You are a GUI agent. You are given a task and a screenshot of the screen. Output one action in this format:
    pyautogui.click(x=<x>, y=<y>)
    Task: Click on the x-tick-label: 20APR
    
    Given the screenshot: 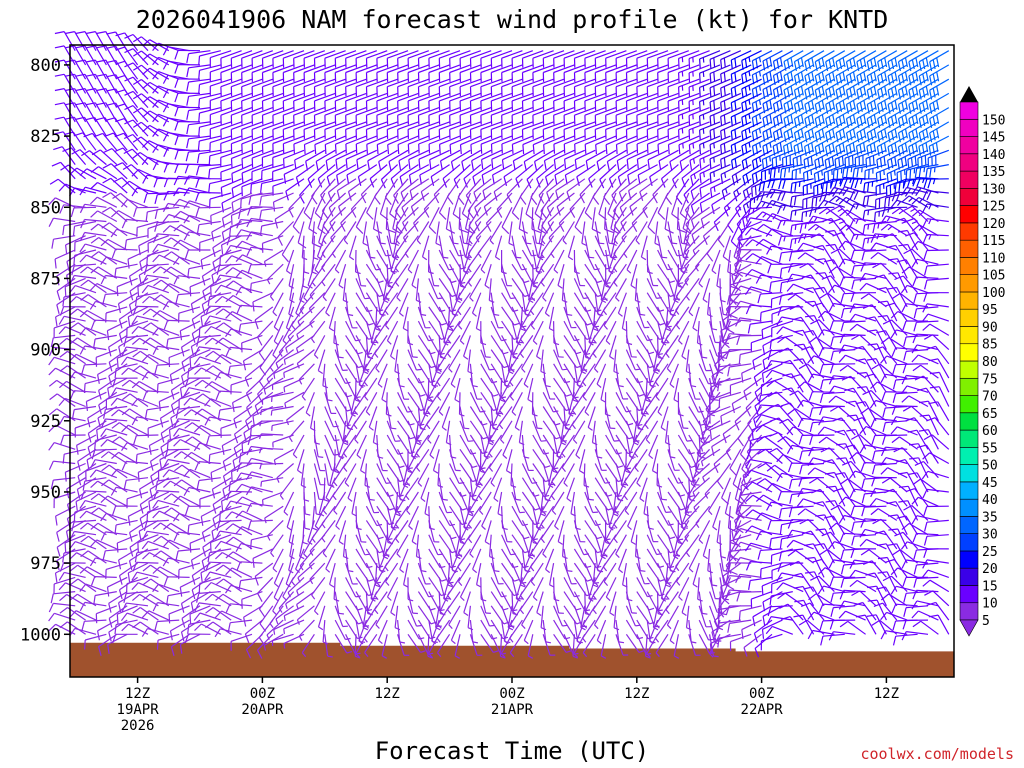 What is the action you would take?
    pyautogui.click(x=262, y=710)
    